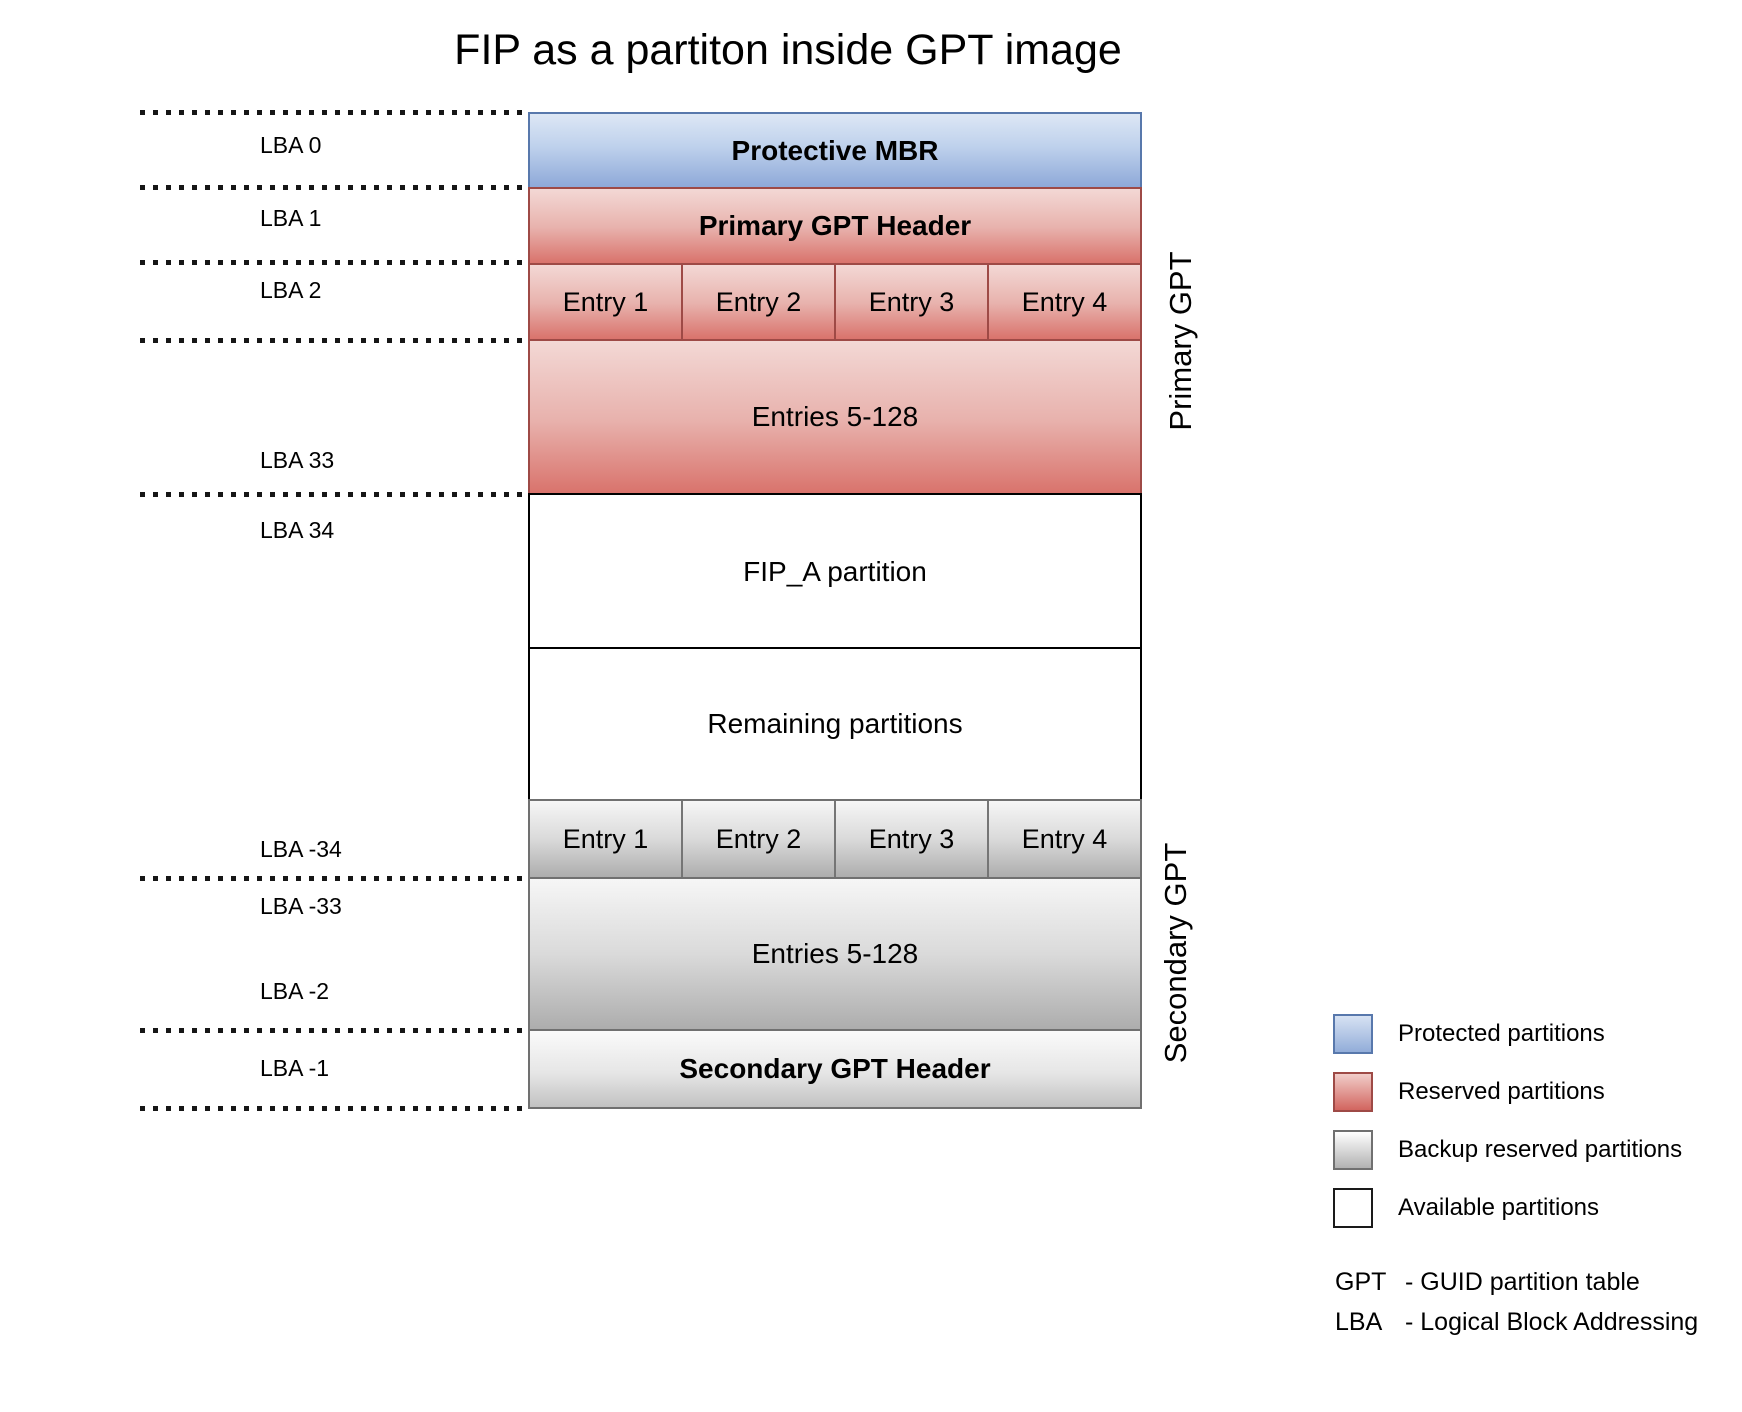 Image resolution: width=1742 pixels, height=1412 pixels. What do you see at coordinates (1552, 1322) in the screenshot?
I see `abbreviation-definition: - Logical Block Addressing` at bounding box center [1552, 1322].